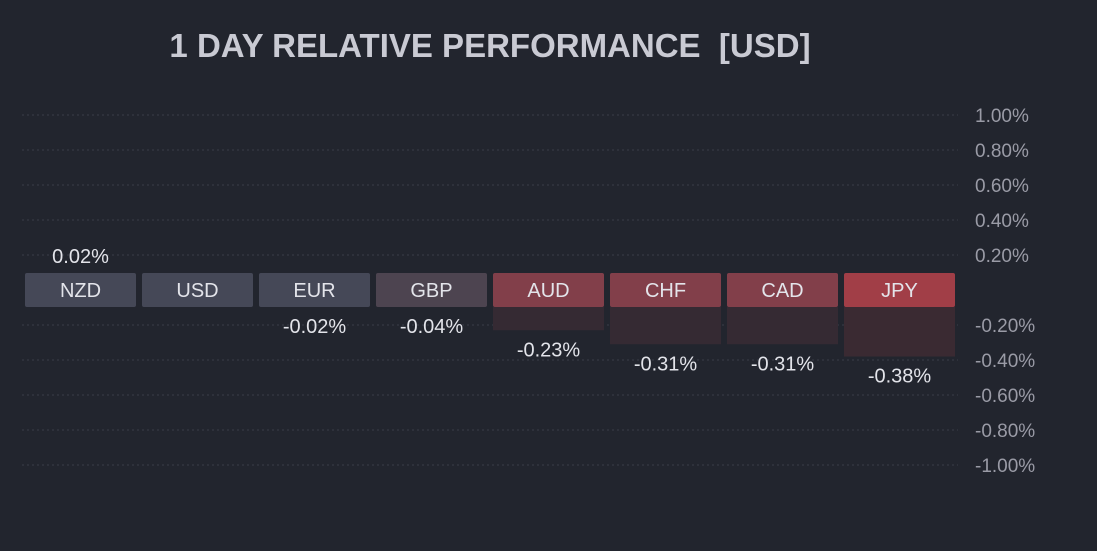  I want to click on y-tick-label: 0.40%, so click(1002, 221).